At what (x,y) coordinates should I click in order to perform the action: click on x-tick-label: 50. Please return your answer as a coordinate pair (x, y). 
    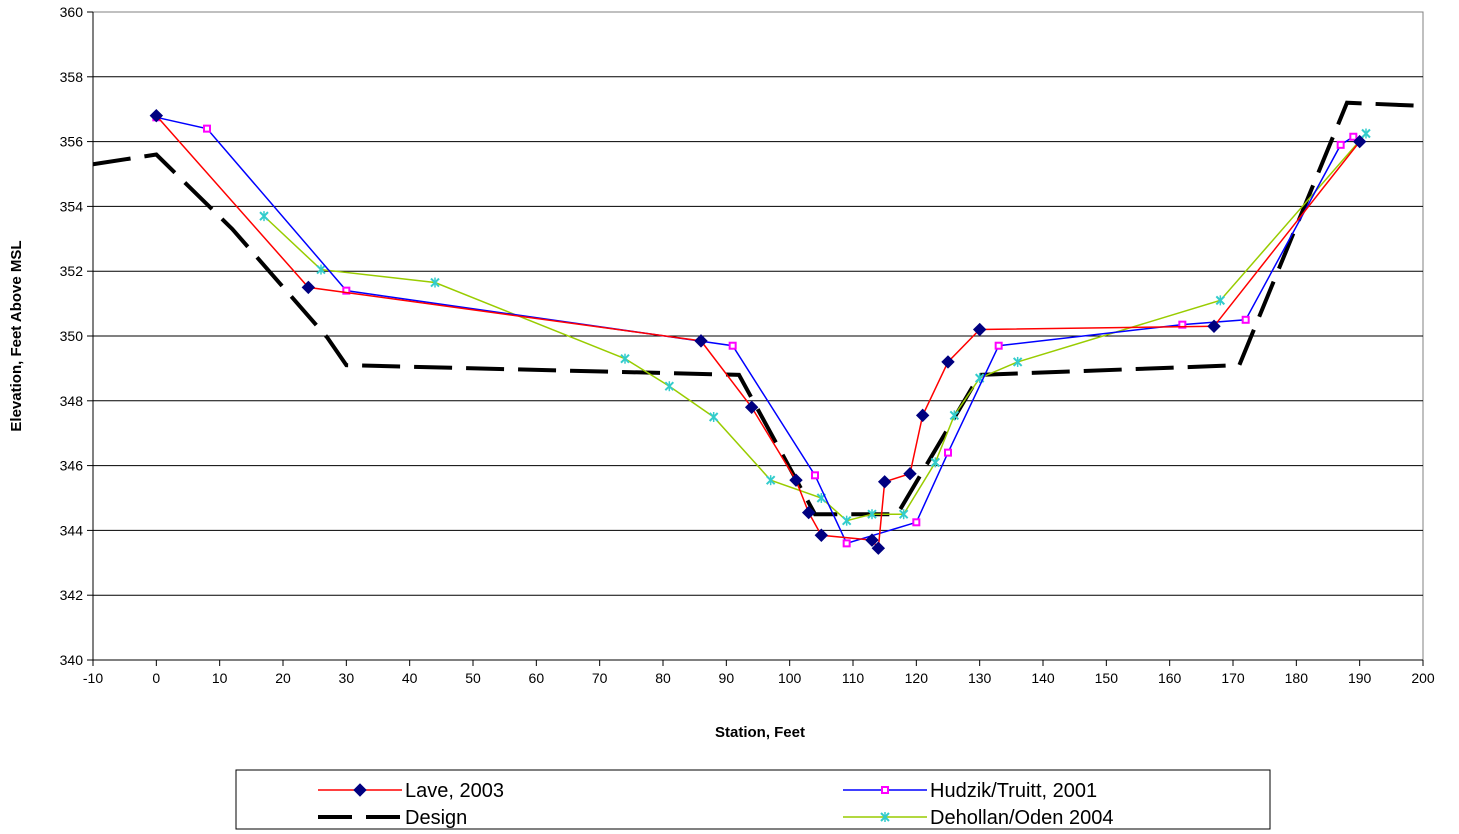
    Looking at the image, I should click on (473, 678).